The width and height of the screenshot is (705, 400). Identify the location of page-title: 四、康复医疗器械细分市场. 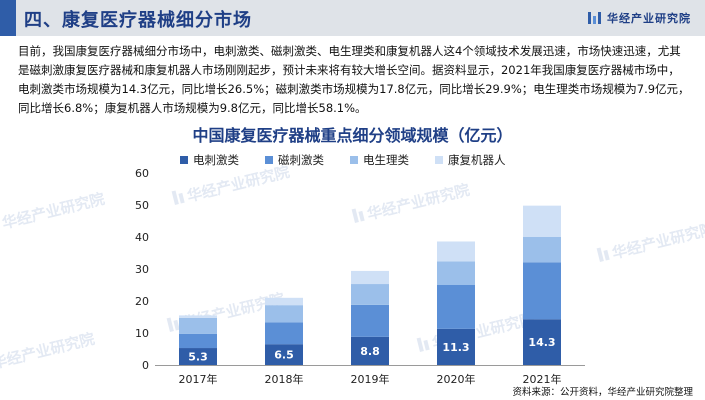
(138, 20).